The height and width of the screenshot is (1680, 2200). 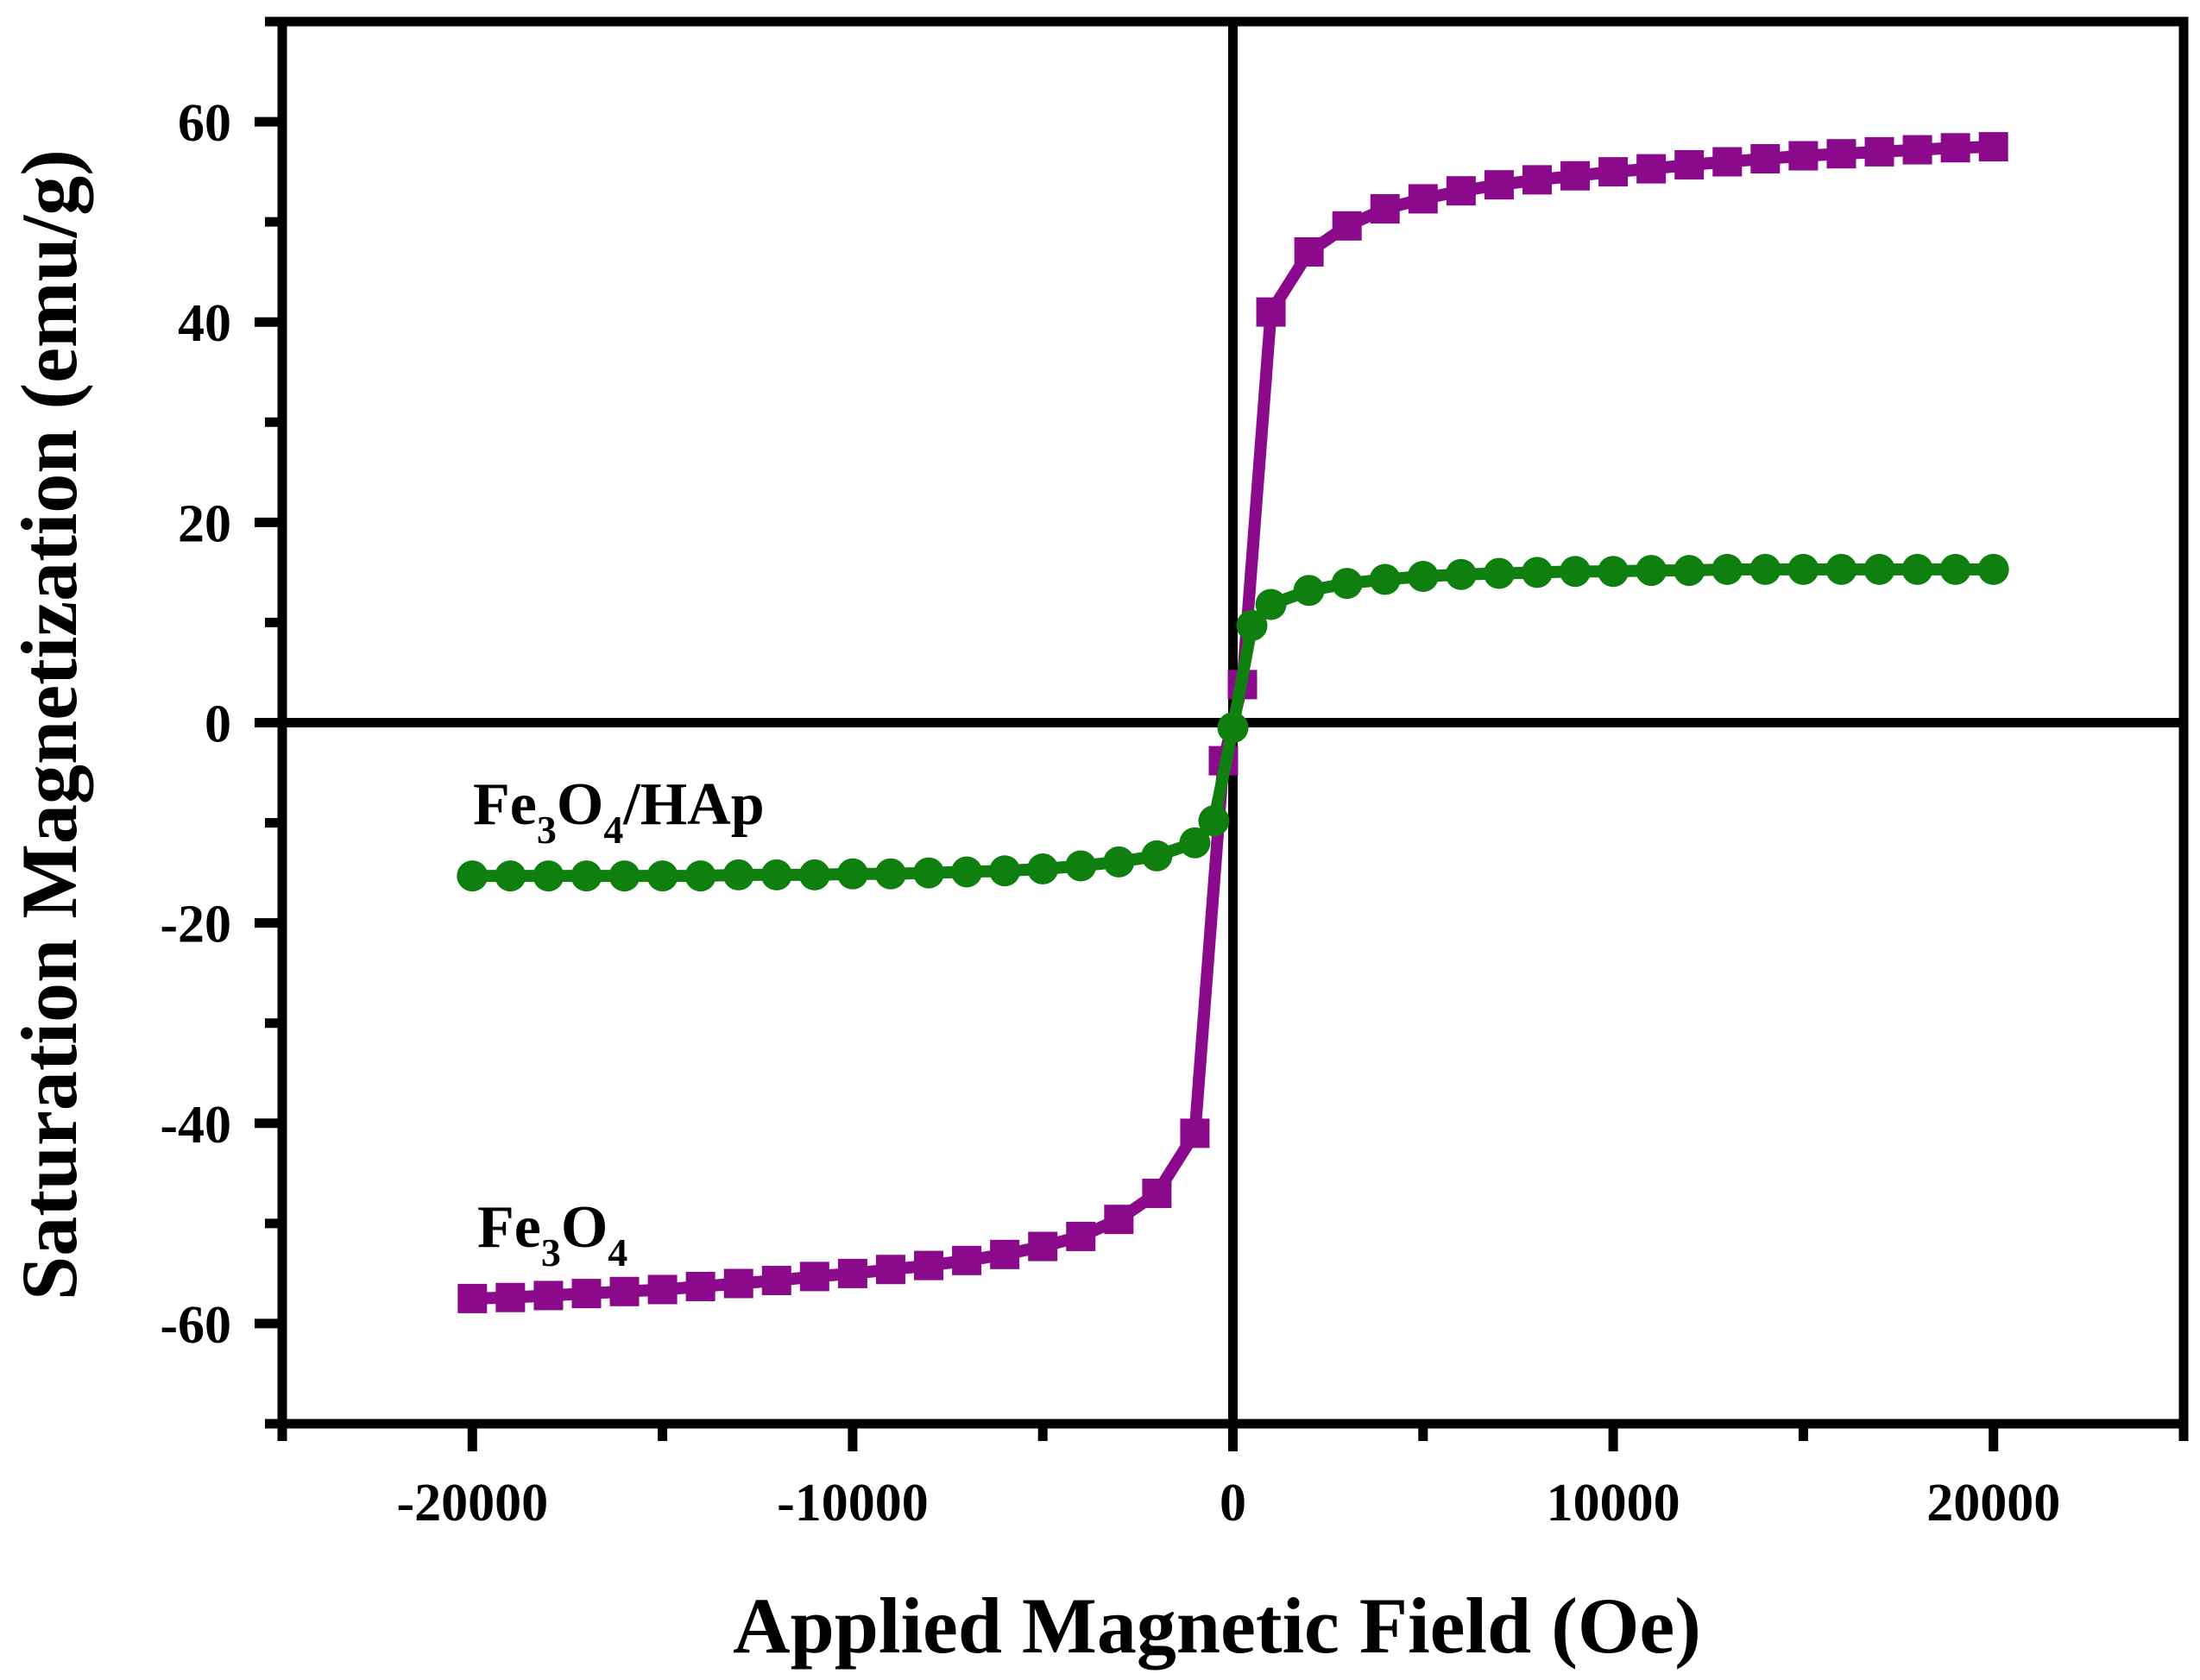 What do you see at coordinates (472, 1503) in the screenshot?
I see `x-tick-label: -20000` at bounding box center [472, 1503].